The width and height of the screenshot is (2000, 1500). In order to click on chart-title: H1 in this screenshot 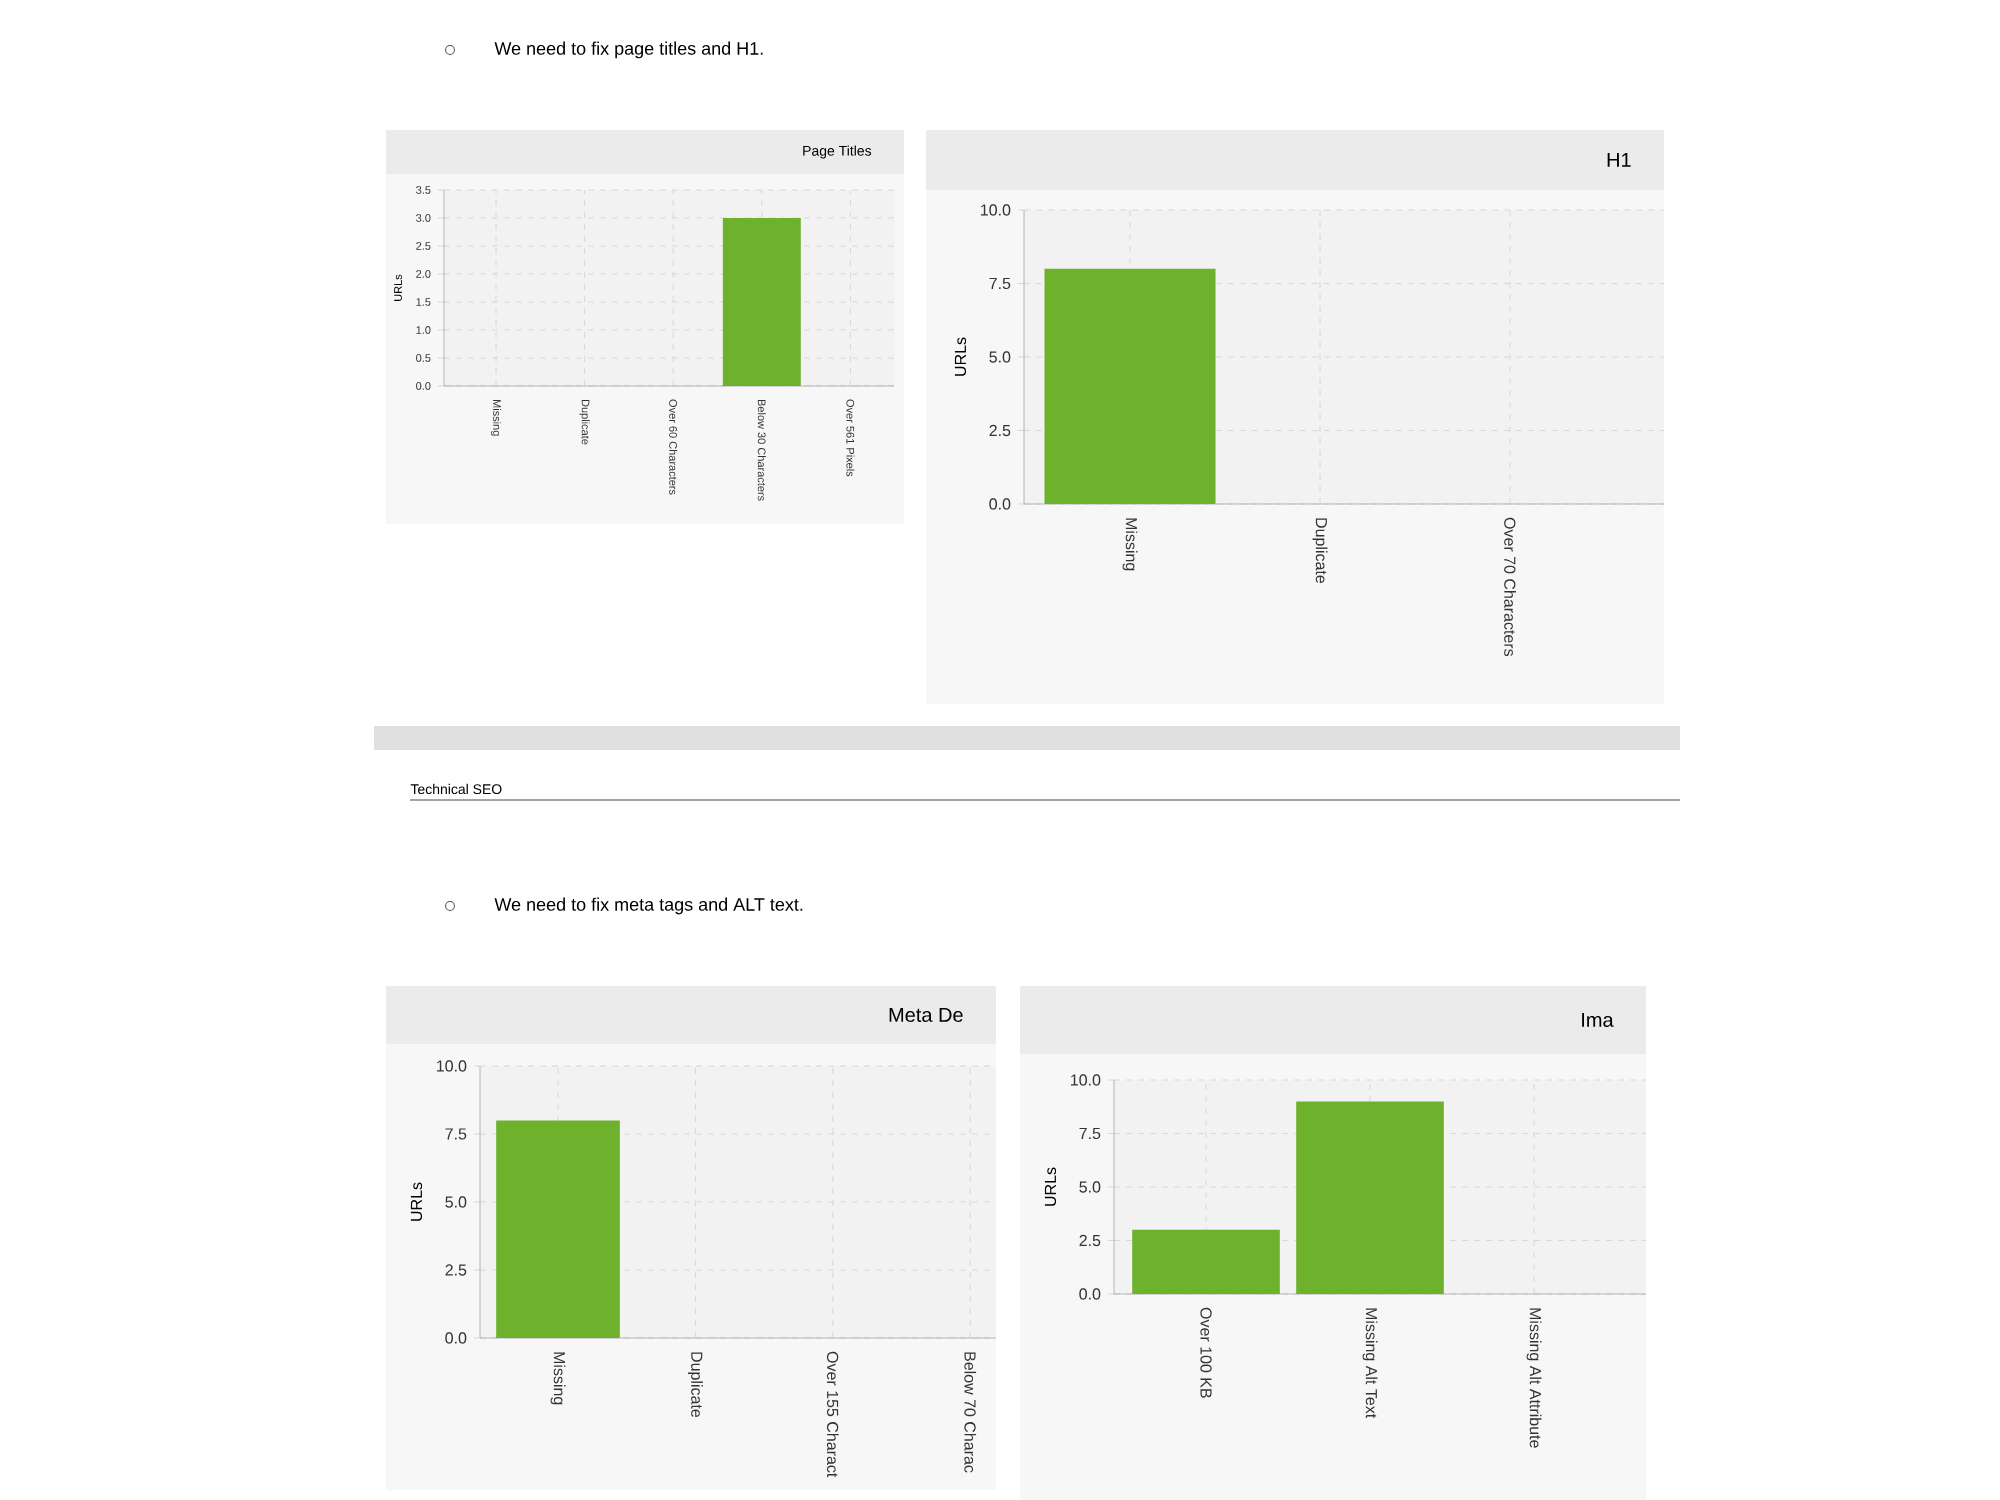, I will do `click(1619, 160)`.